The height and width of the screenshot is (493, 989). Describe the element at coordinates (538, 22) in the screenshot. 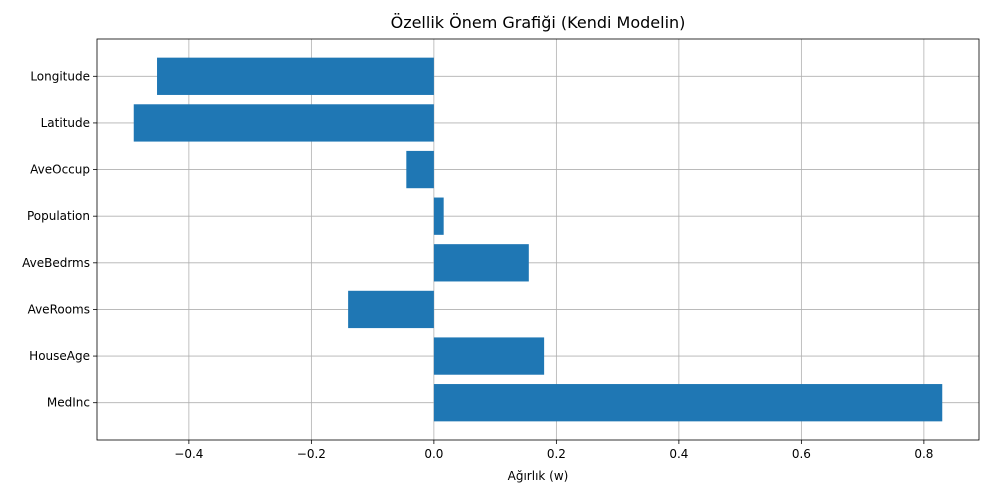

I see `chart-title: Özellik Önem Grafiği (Kendi Modelin)` at that location.